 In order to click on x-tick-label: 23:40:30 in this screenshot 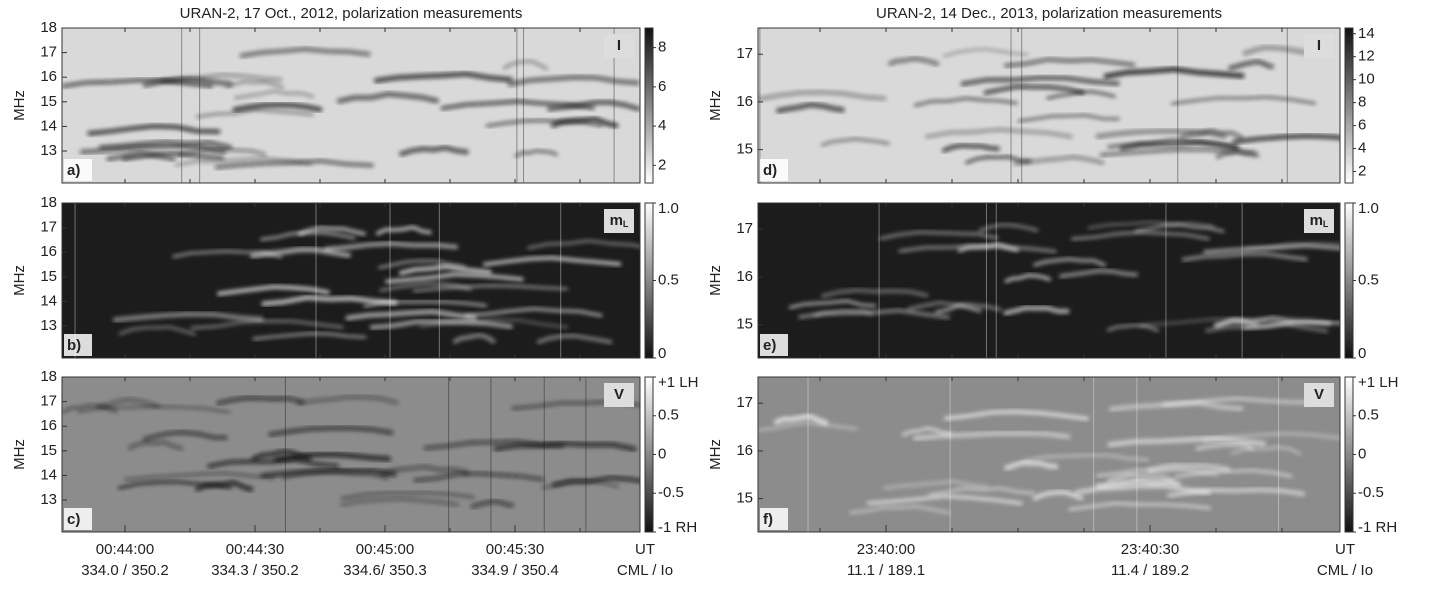, I will do `click(1150, 549)`.